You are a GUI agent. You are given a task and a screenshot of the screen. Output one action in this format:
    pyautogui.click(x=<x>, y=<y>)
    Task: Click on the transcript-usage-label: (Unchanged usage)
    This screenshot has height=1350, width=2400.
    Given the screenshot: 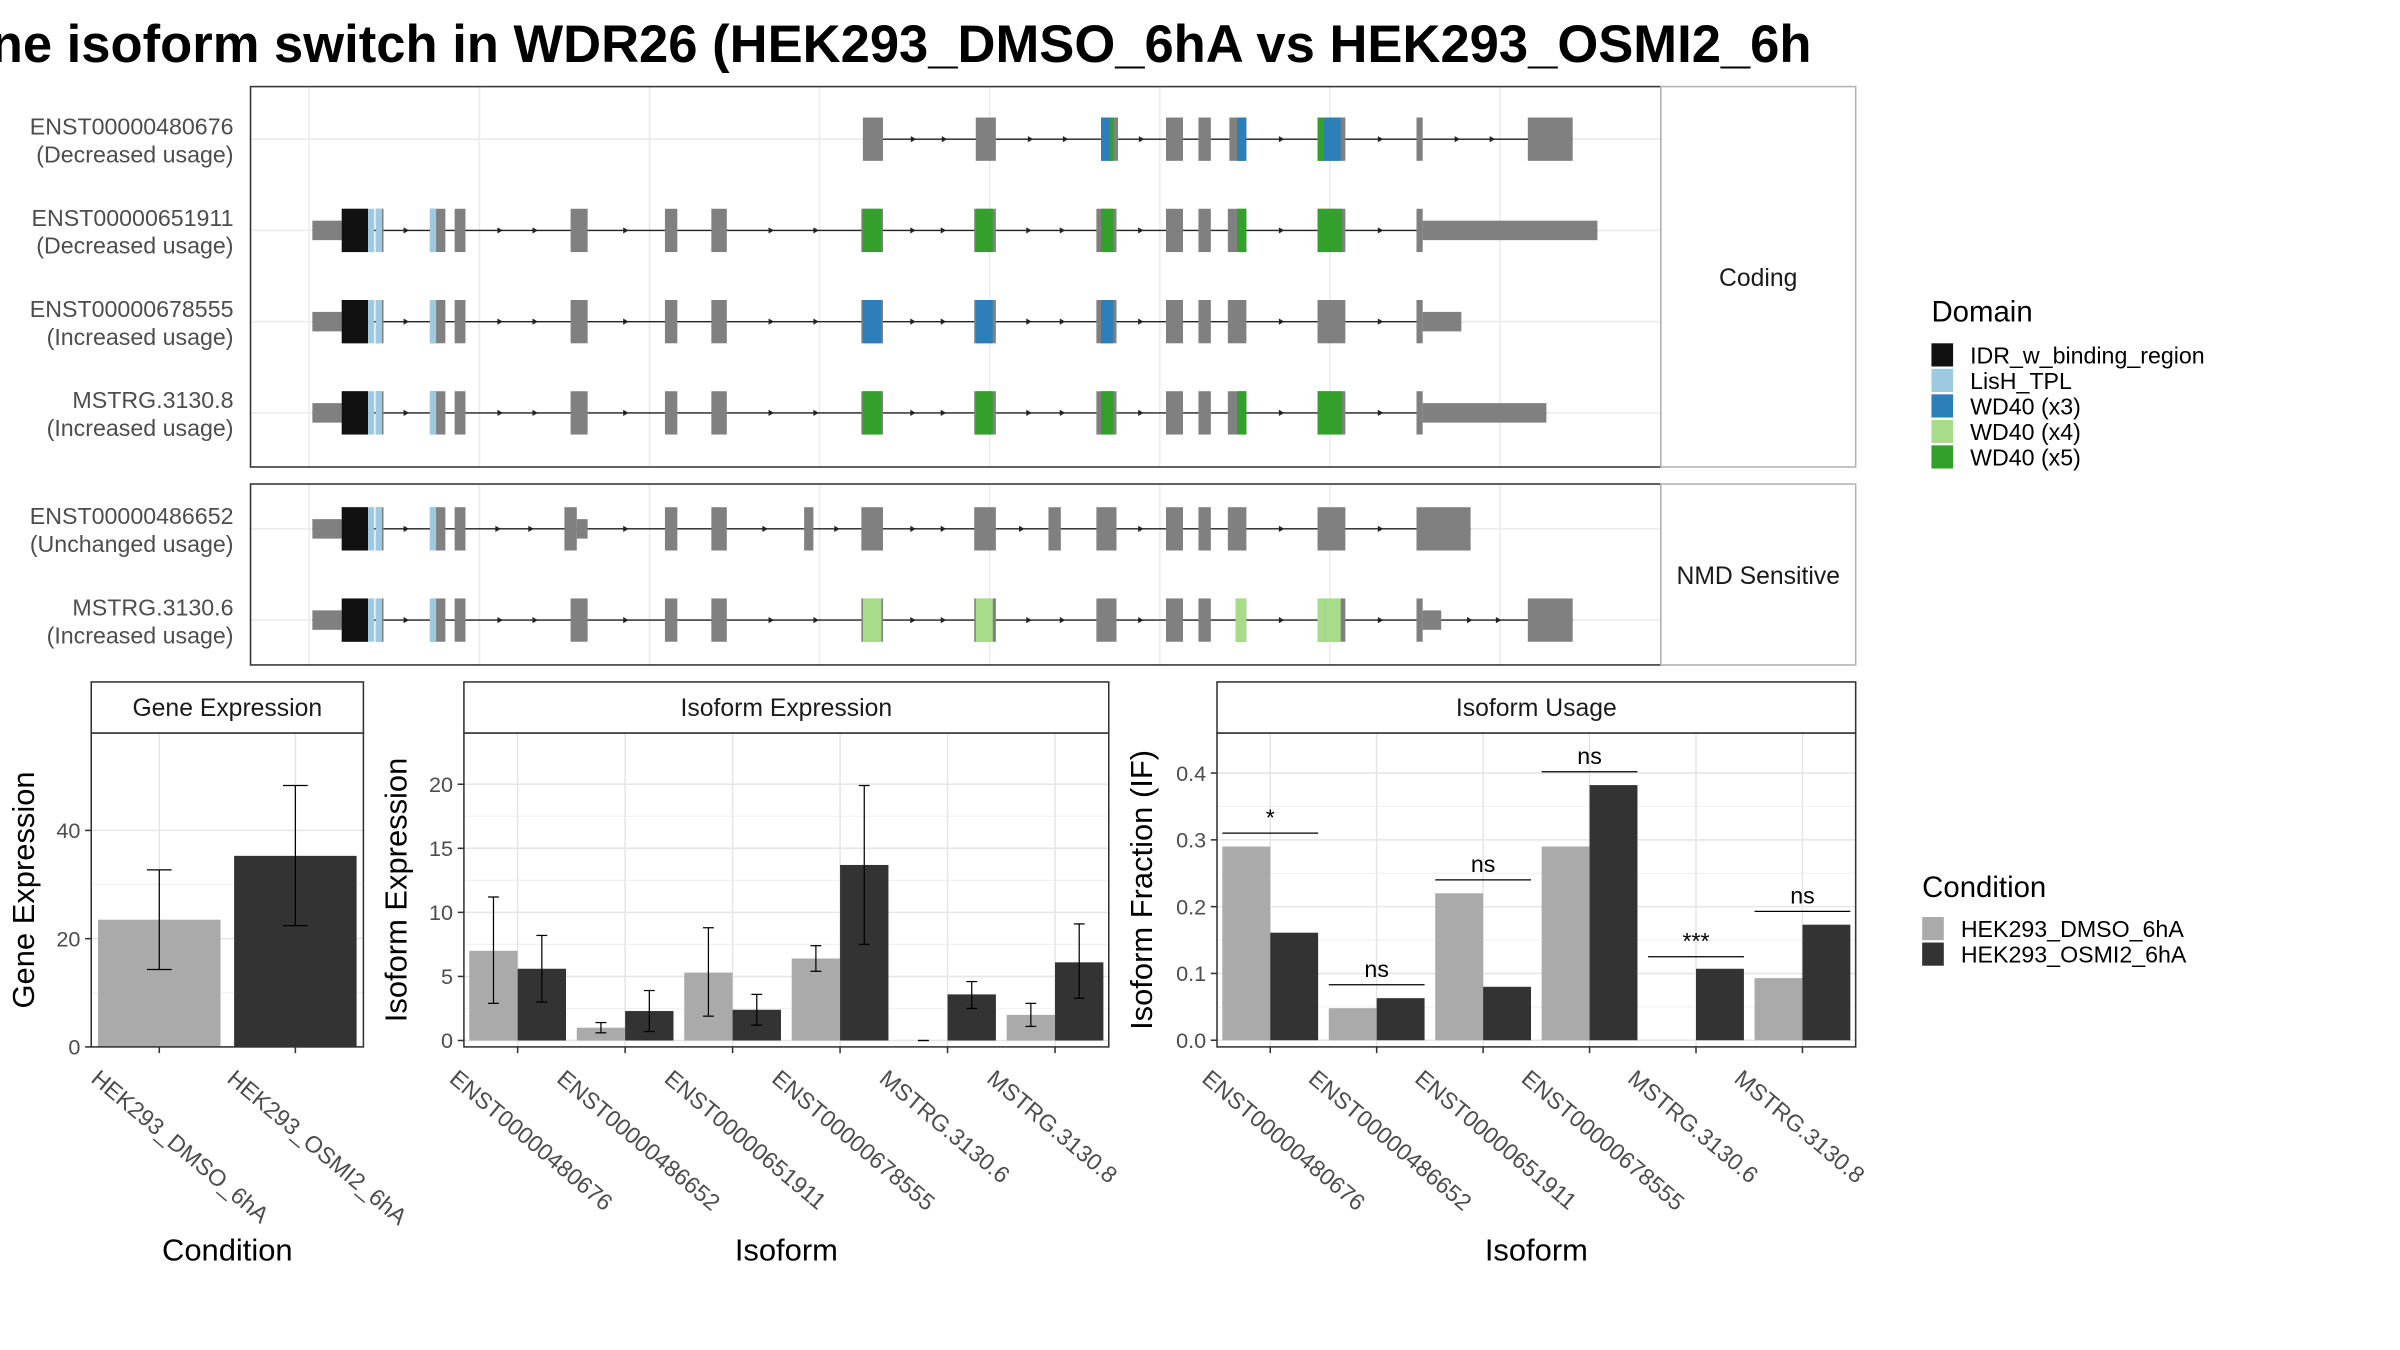 What is the action you would take?
    pyautogui.click(x=132, y=544)
    